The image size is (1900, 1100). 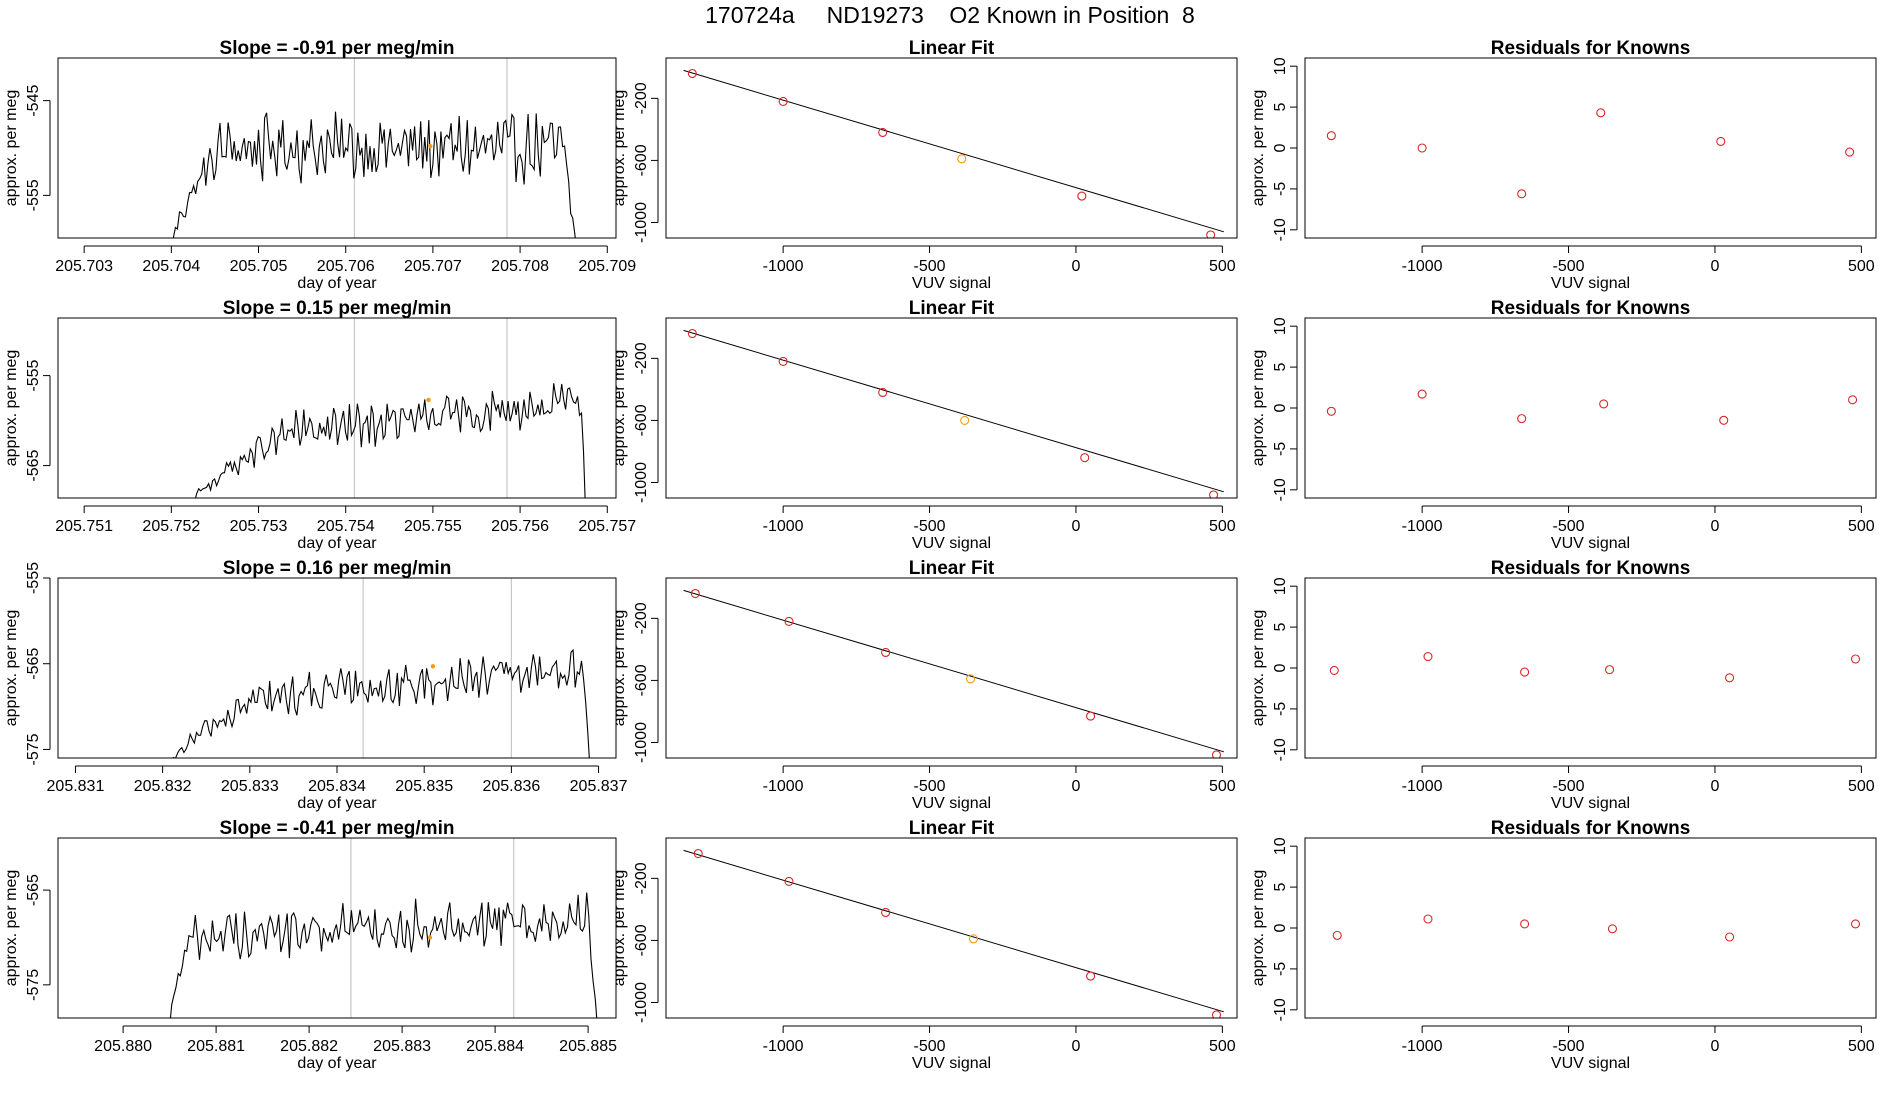 What do you see at coordinates (76, 786) in the screenshot?
I see `x-tick-label: 205.831` at bounding box center [76, 786].